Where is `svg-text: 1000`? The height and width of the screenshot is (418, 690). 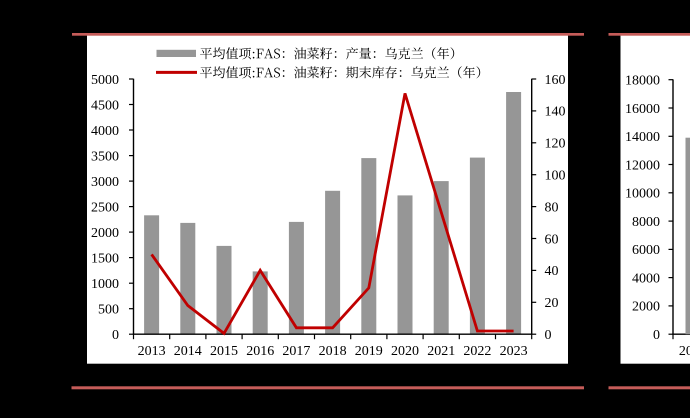 svg-text: 1000 is located at coordinates (105, 284).